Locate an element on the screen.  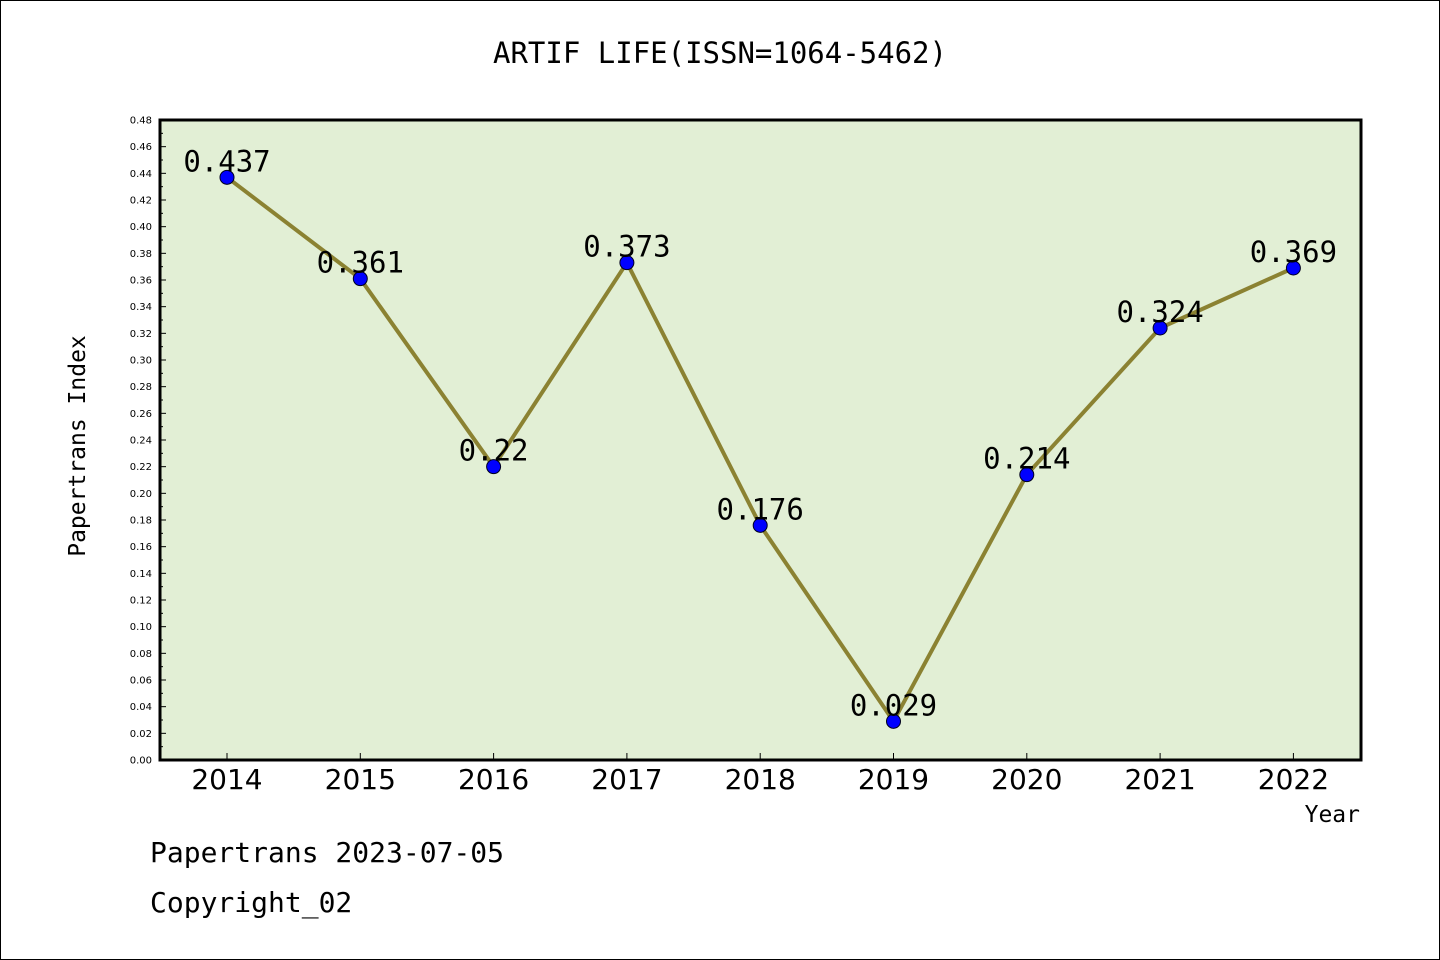
y-tick-label: 0.30 is located at coordinates (141, 361).